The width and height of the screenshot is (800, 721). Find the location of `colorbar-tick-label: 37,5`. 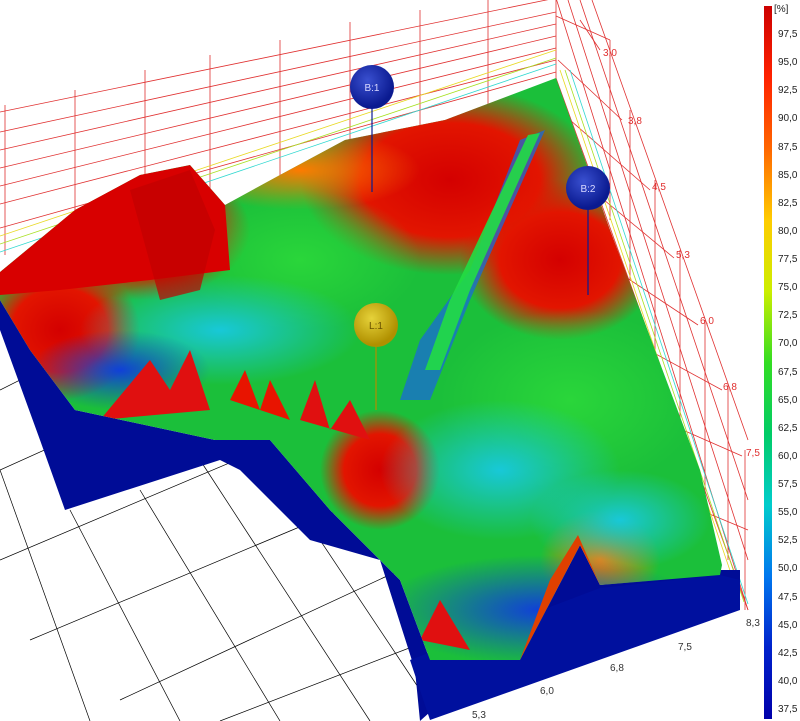

colorbar-tick-label: 37,5 is located at coordinates (788, 709).